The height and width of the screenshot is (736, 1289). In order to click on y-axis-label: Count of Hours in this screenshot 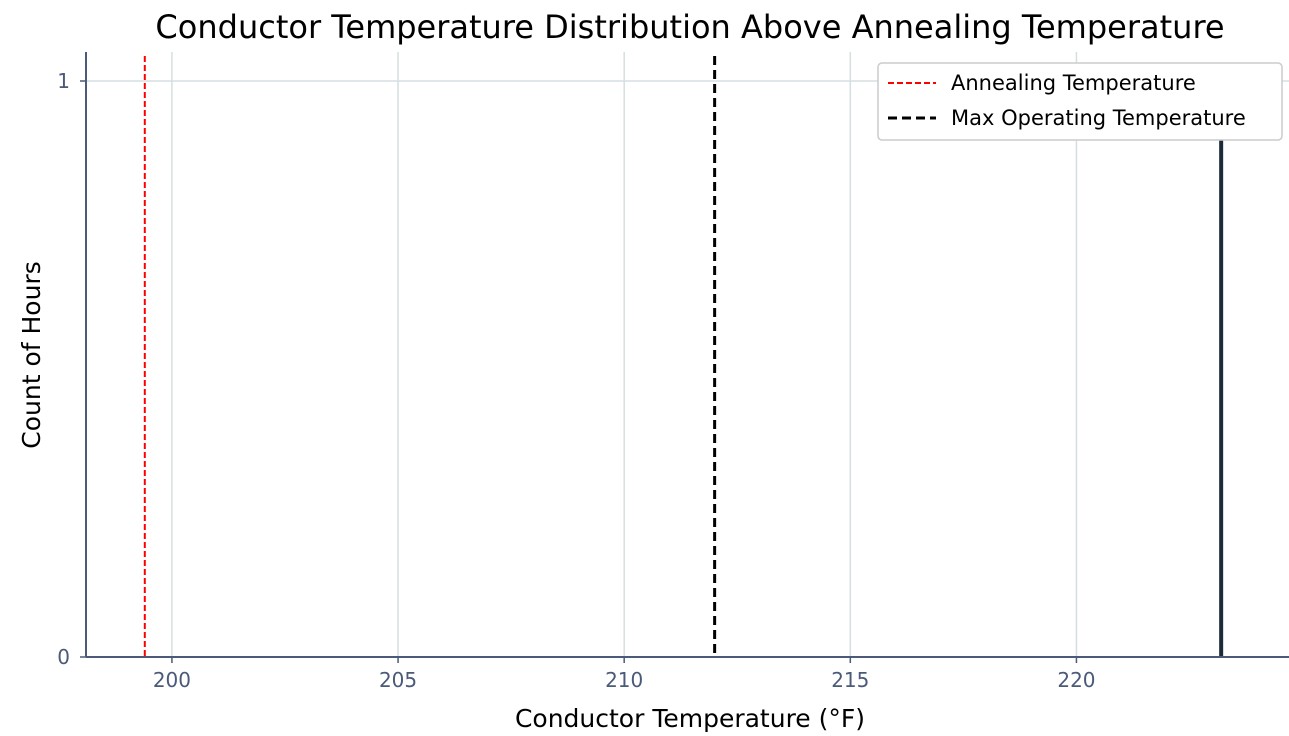, I will do `click(31, 354)`.